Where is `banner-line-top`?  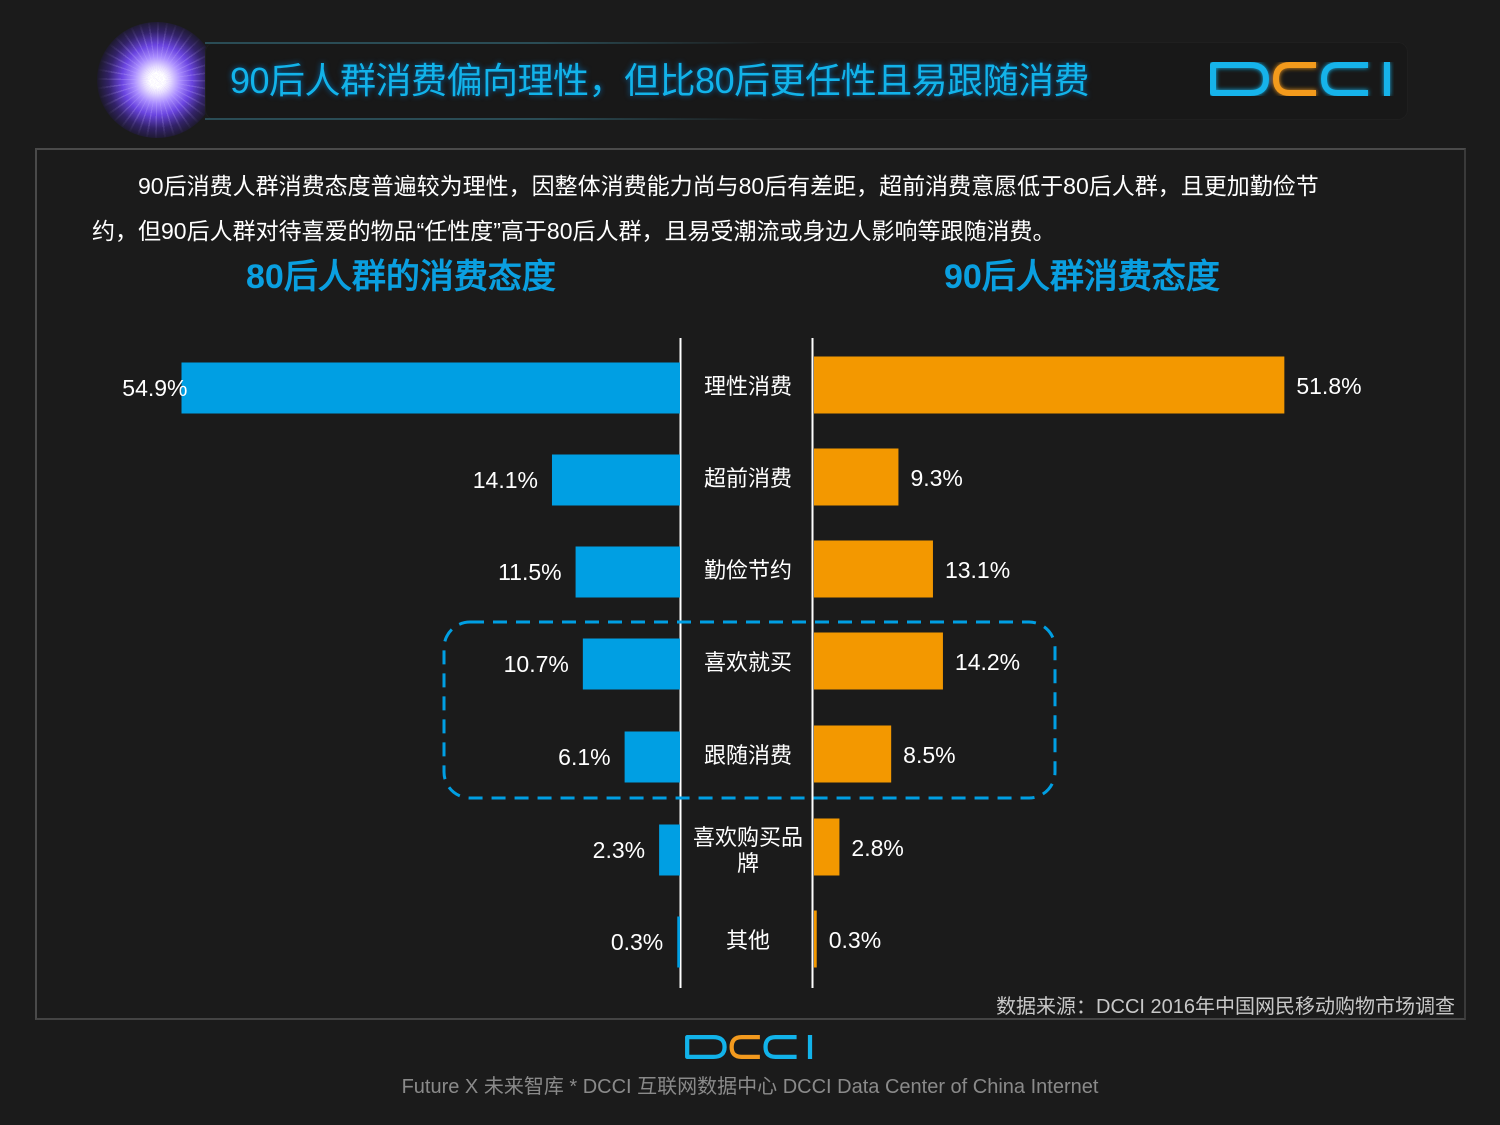
banner-line-top is located at coordinates (485, 43).